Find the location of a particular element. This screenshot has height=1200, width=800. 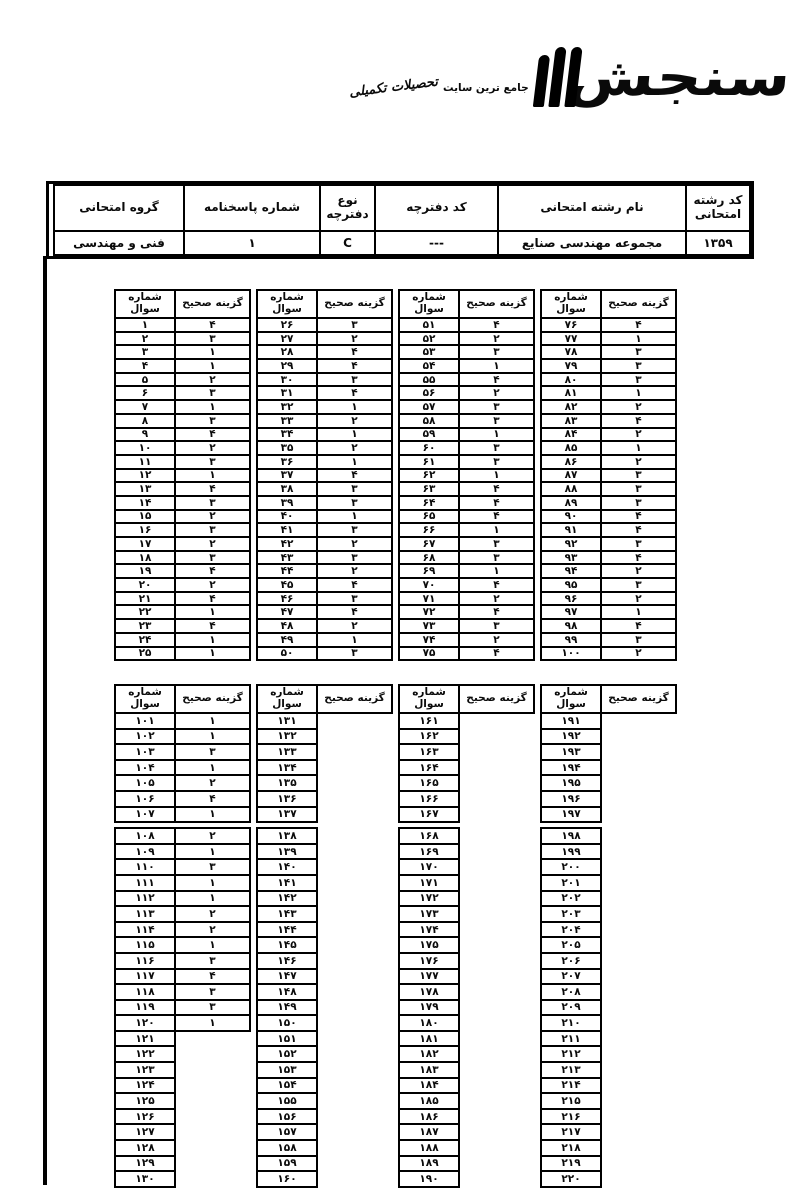

tagline-script-text: تحصیلات تکمیلی is located at coordinates (393, 87).